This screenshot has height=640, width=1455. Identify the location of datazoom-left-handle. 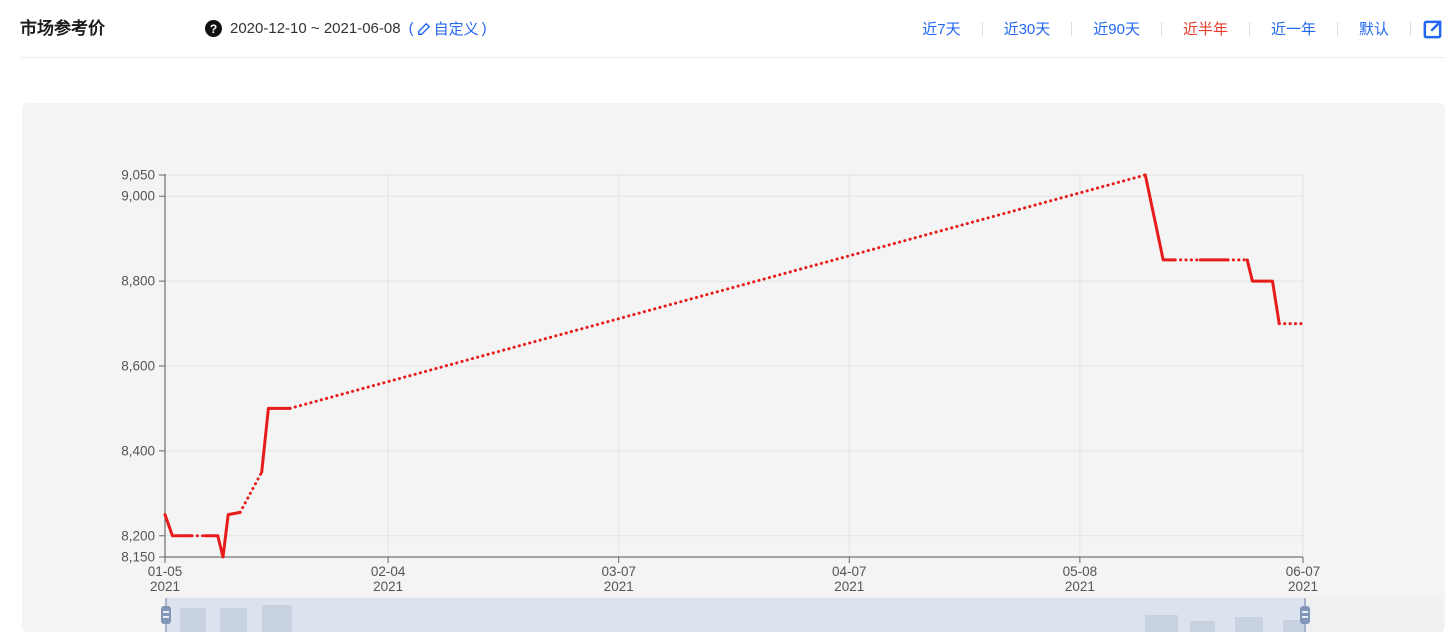
(166, 615).